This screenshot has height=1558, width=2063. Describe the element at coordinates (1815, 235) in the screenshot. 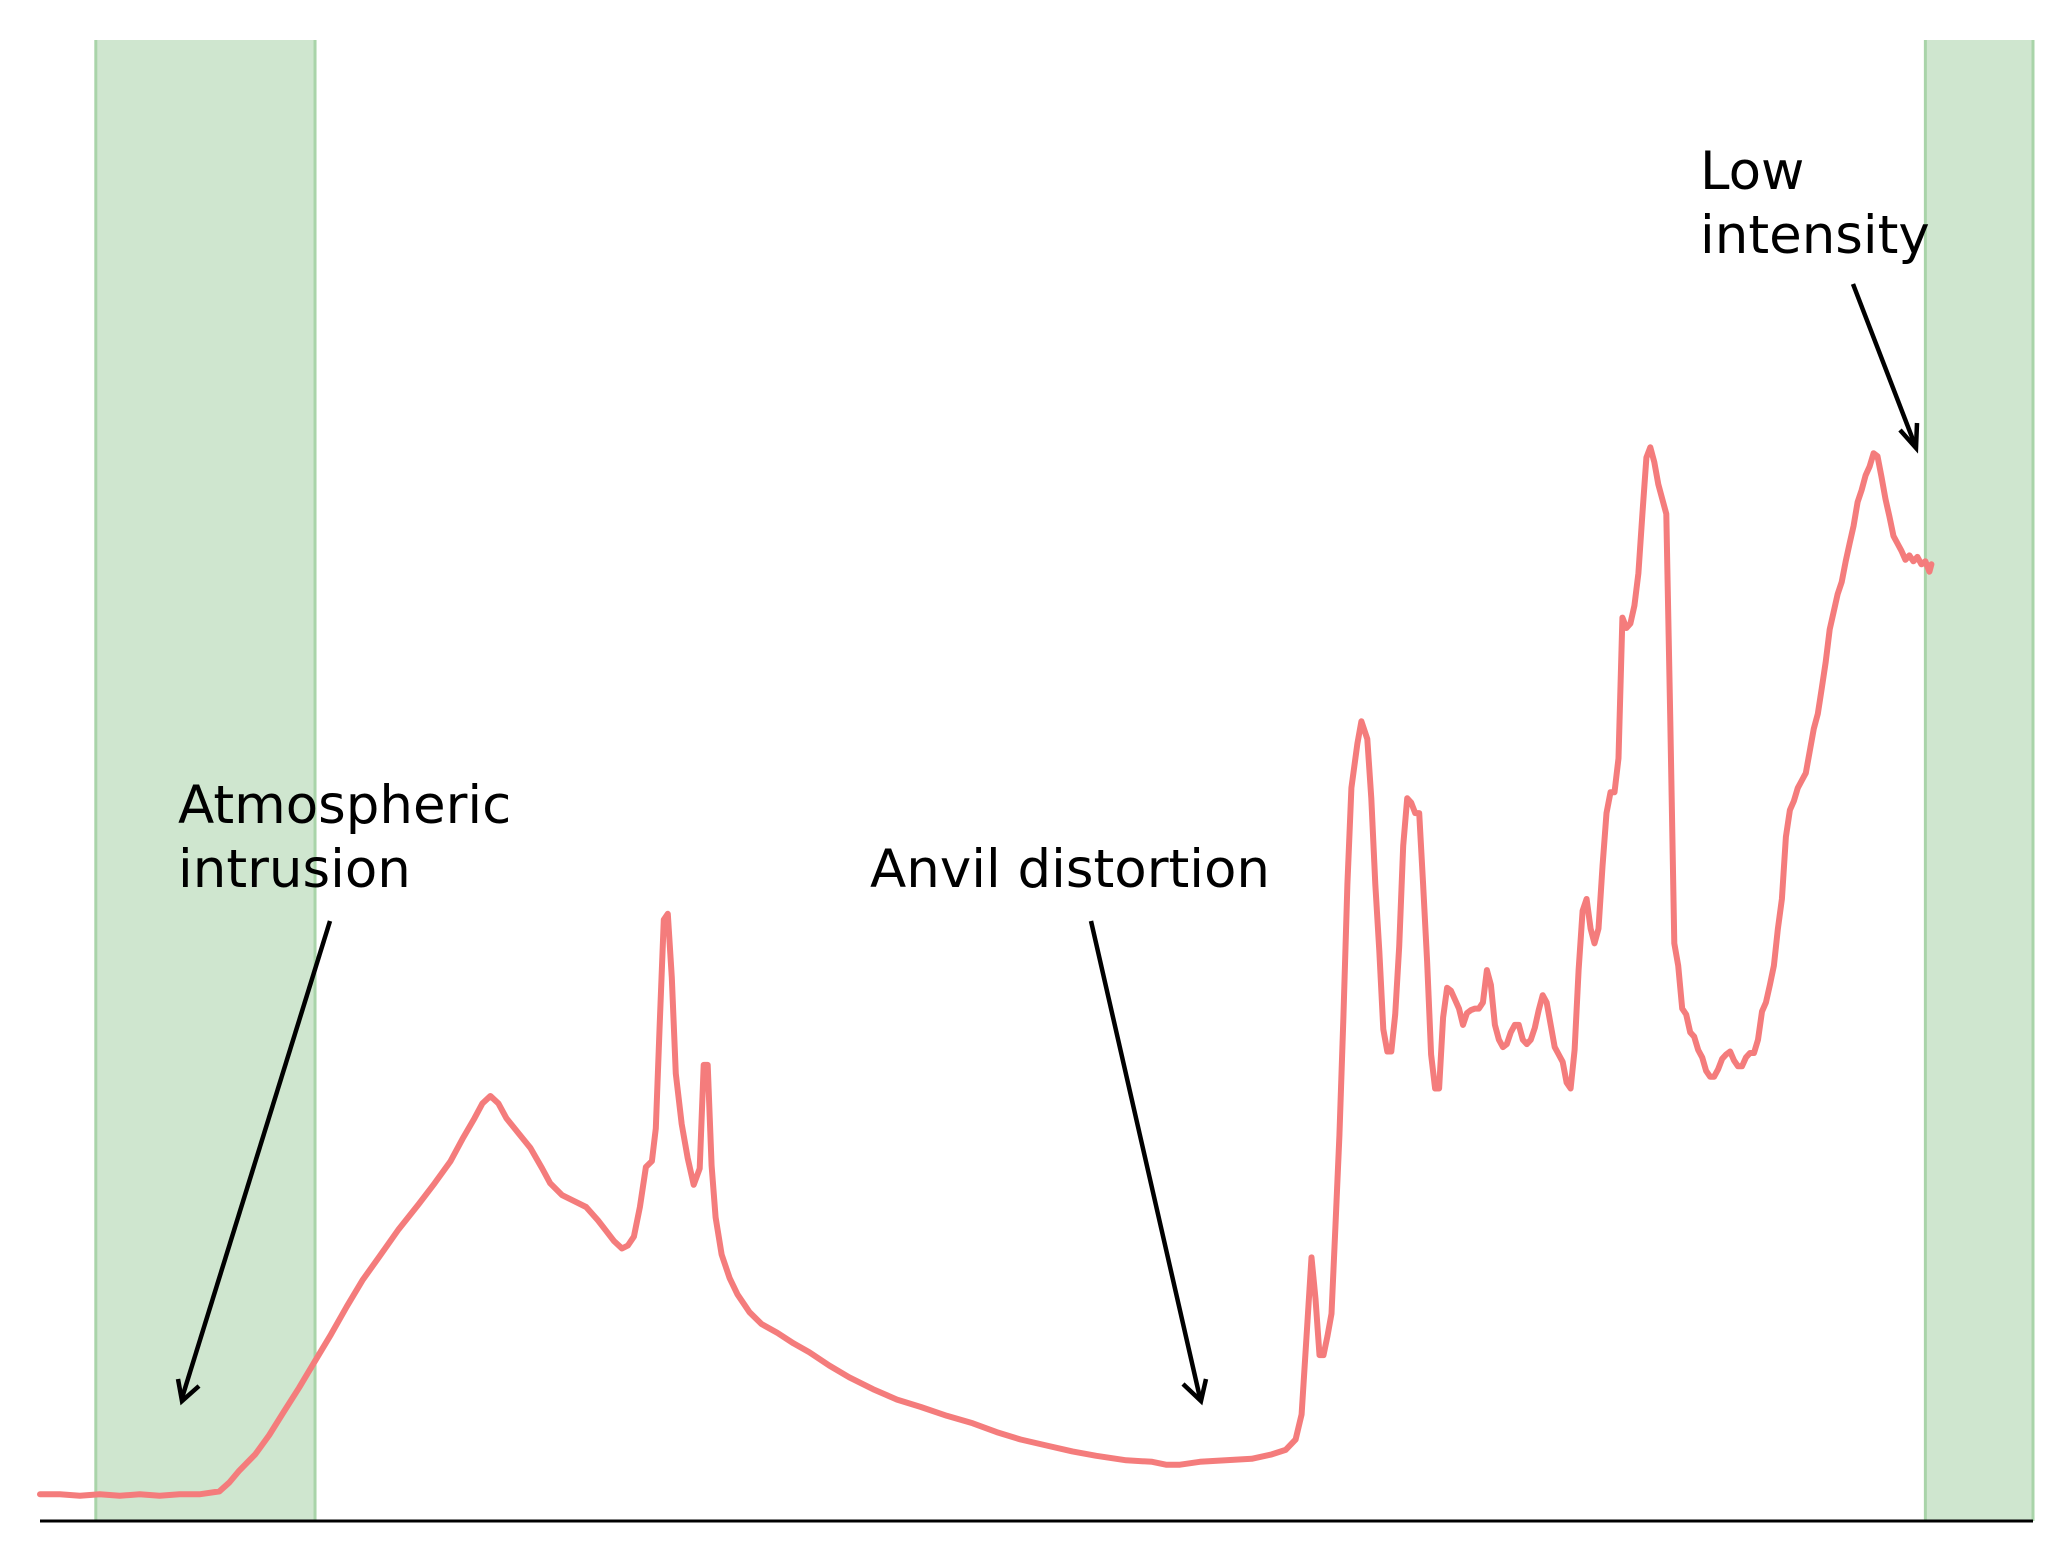

I see `annotation-text-line: intensity` at that location.